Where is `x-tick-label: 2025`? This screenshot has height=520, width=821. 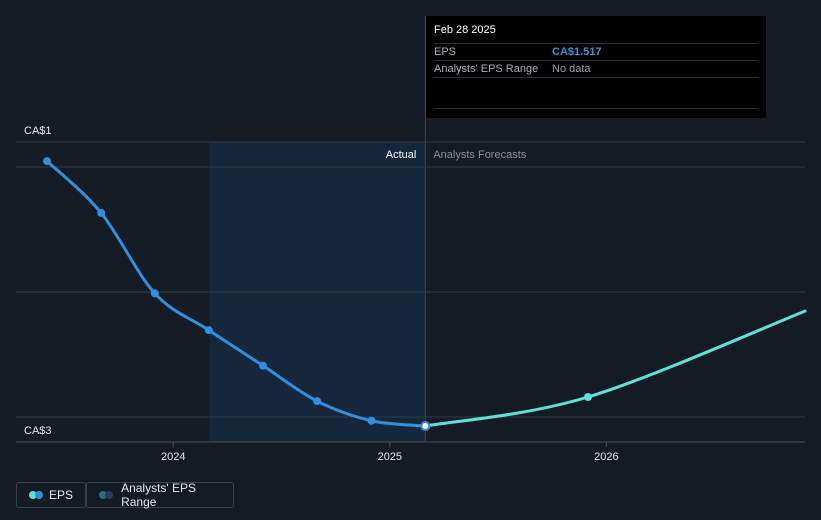
x-tick-label: 2025 is located at coordinates (390, 457).